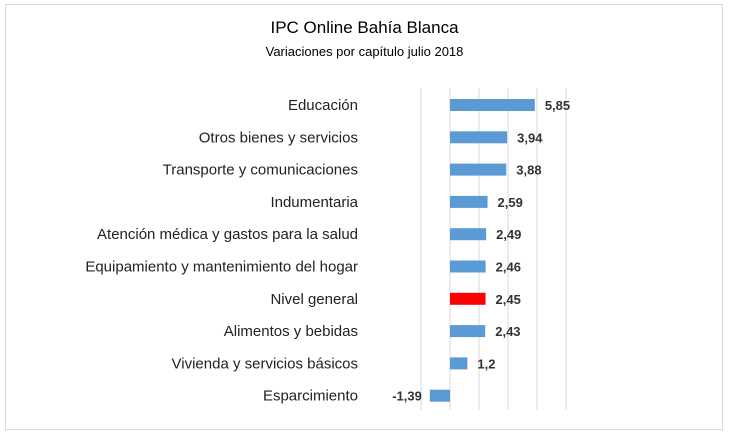  Describe the element at coordinates (468, 298) in the screenshot. I see `bar-highlight` at that location.